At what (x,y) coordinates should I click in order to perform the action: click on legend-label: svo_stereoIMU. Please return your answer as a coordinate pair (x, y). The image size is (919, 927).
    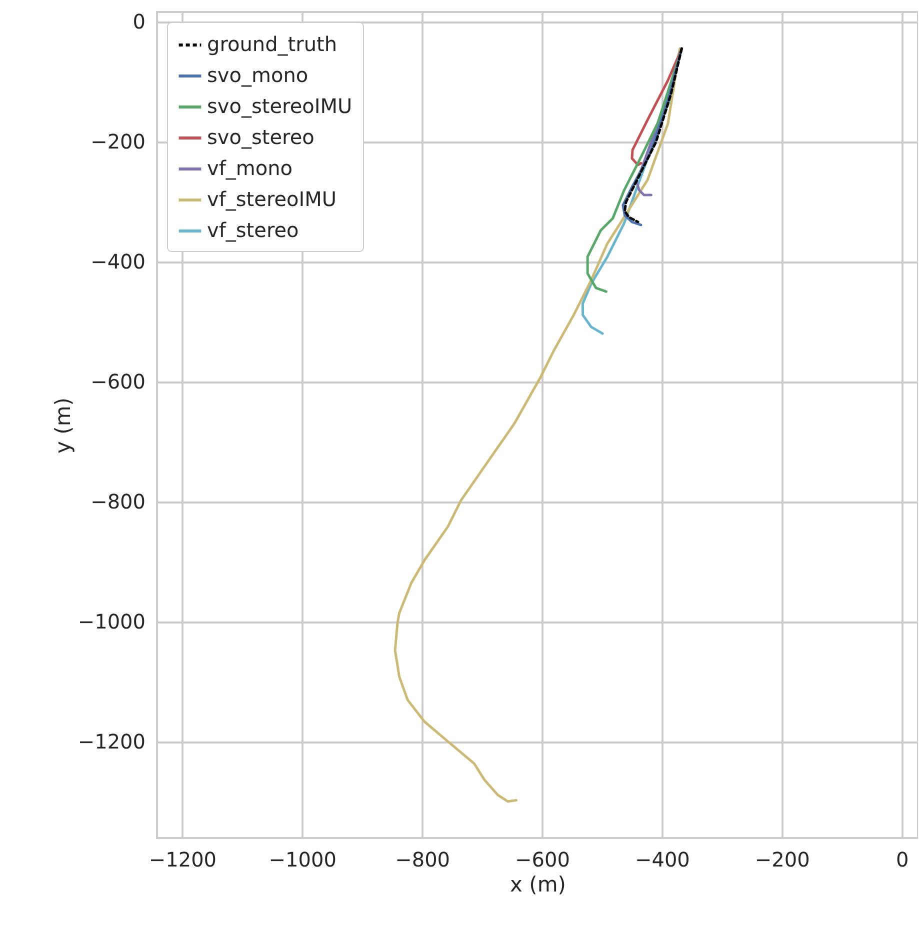
    Looking at the image, I should click on (279, 106).